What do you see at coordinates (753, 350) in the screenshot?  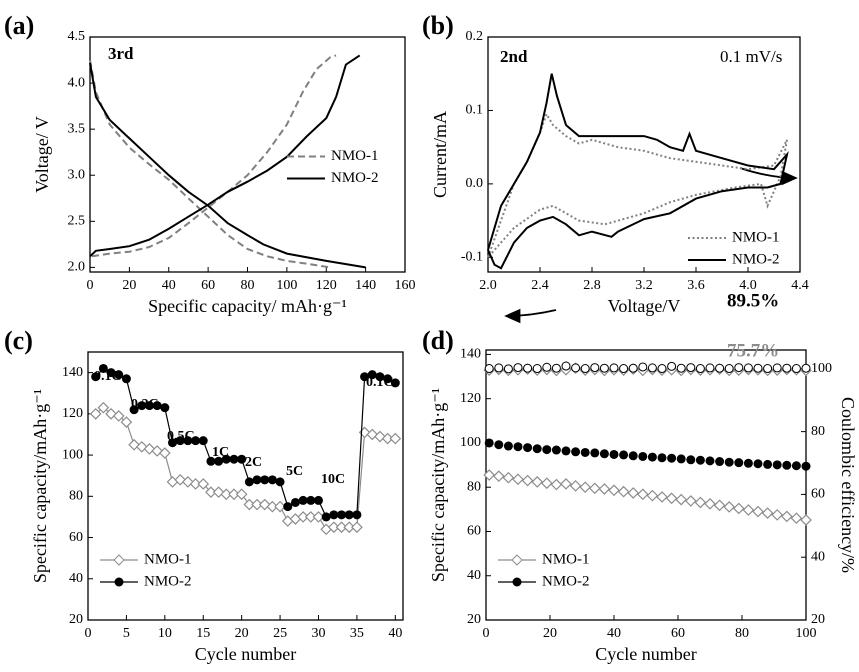 I see `annotation: 75.7%` at bounding box center [753, 350].